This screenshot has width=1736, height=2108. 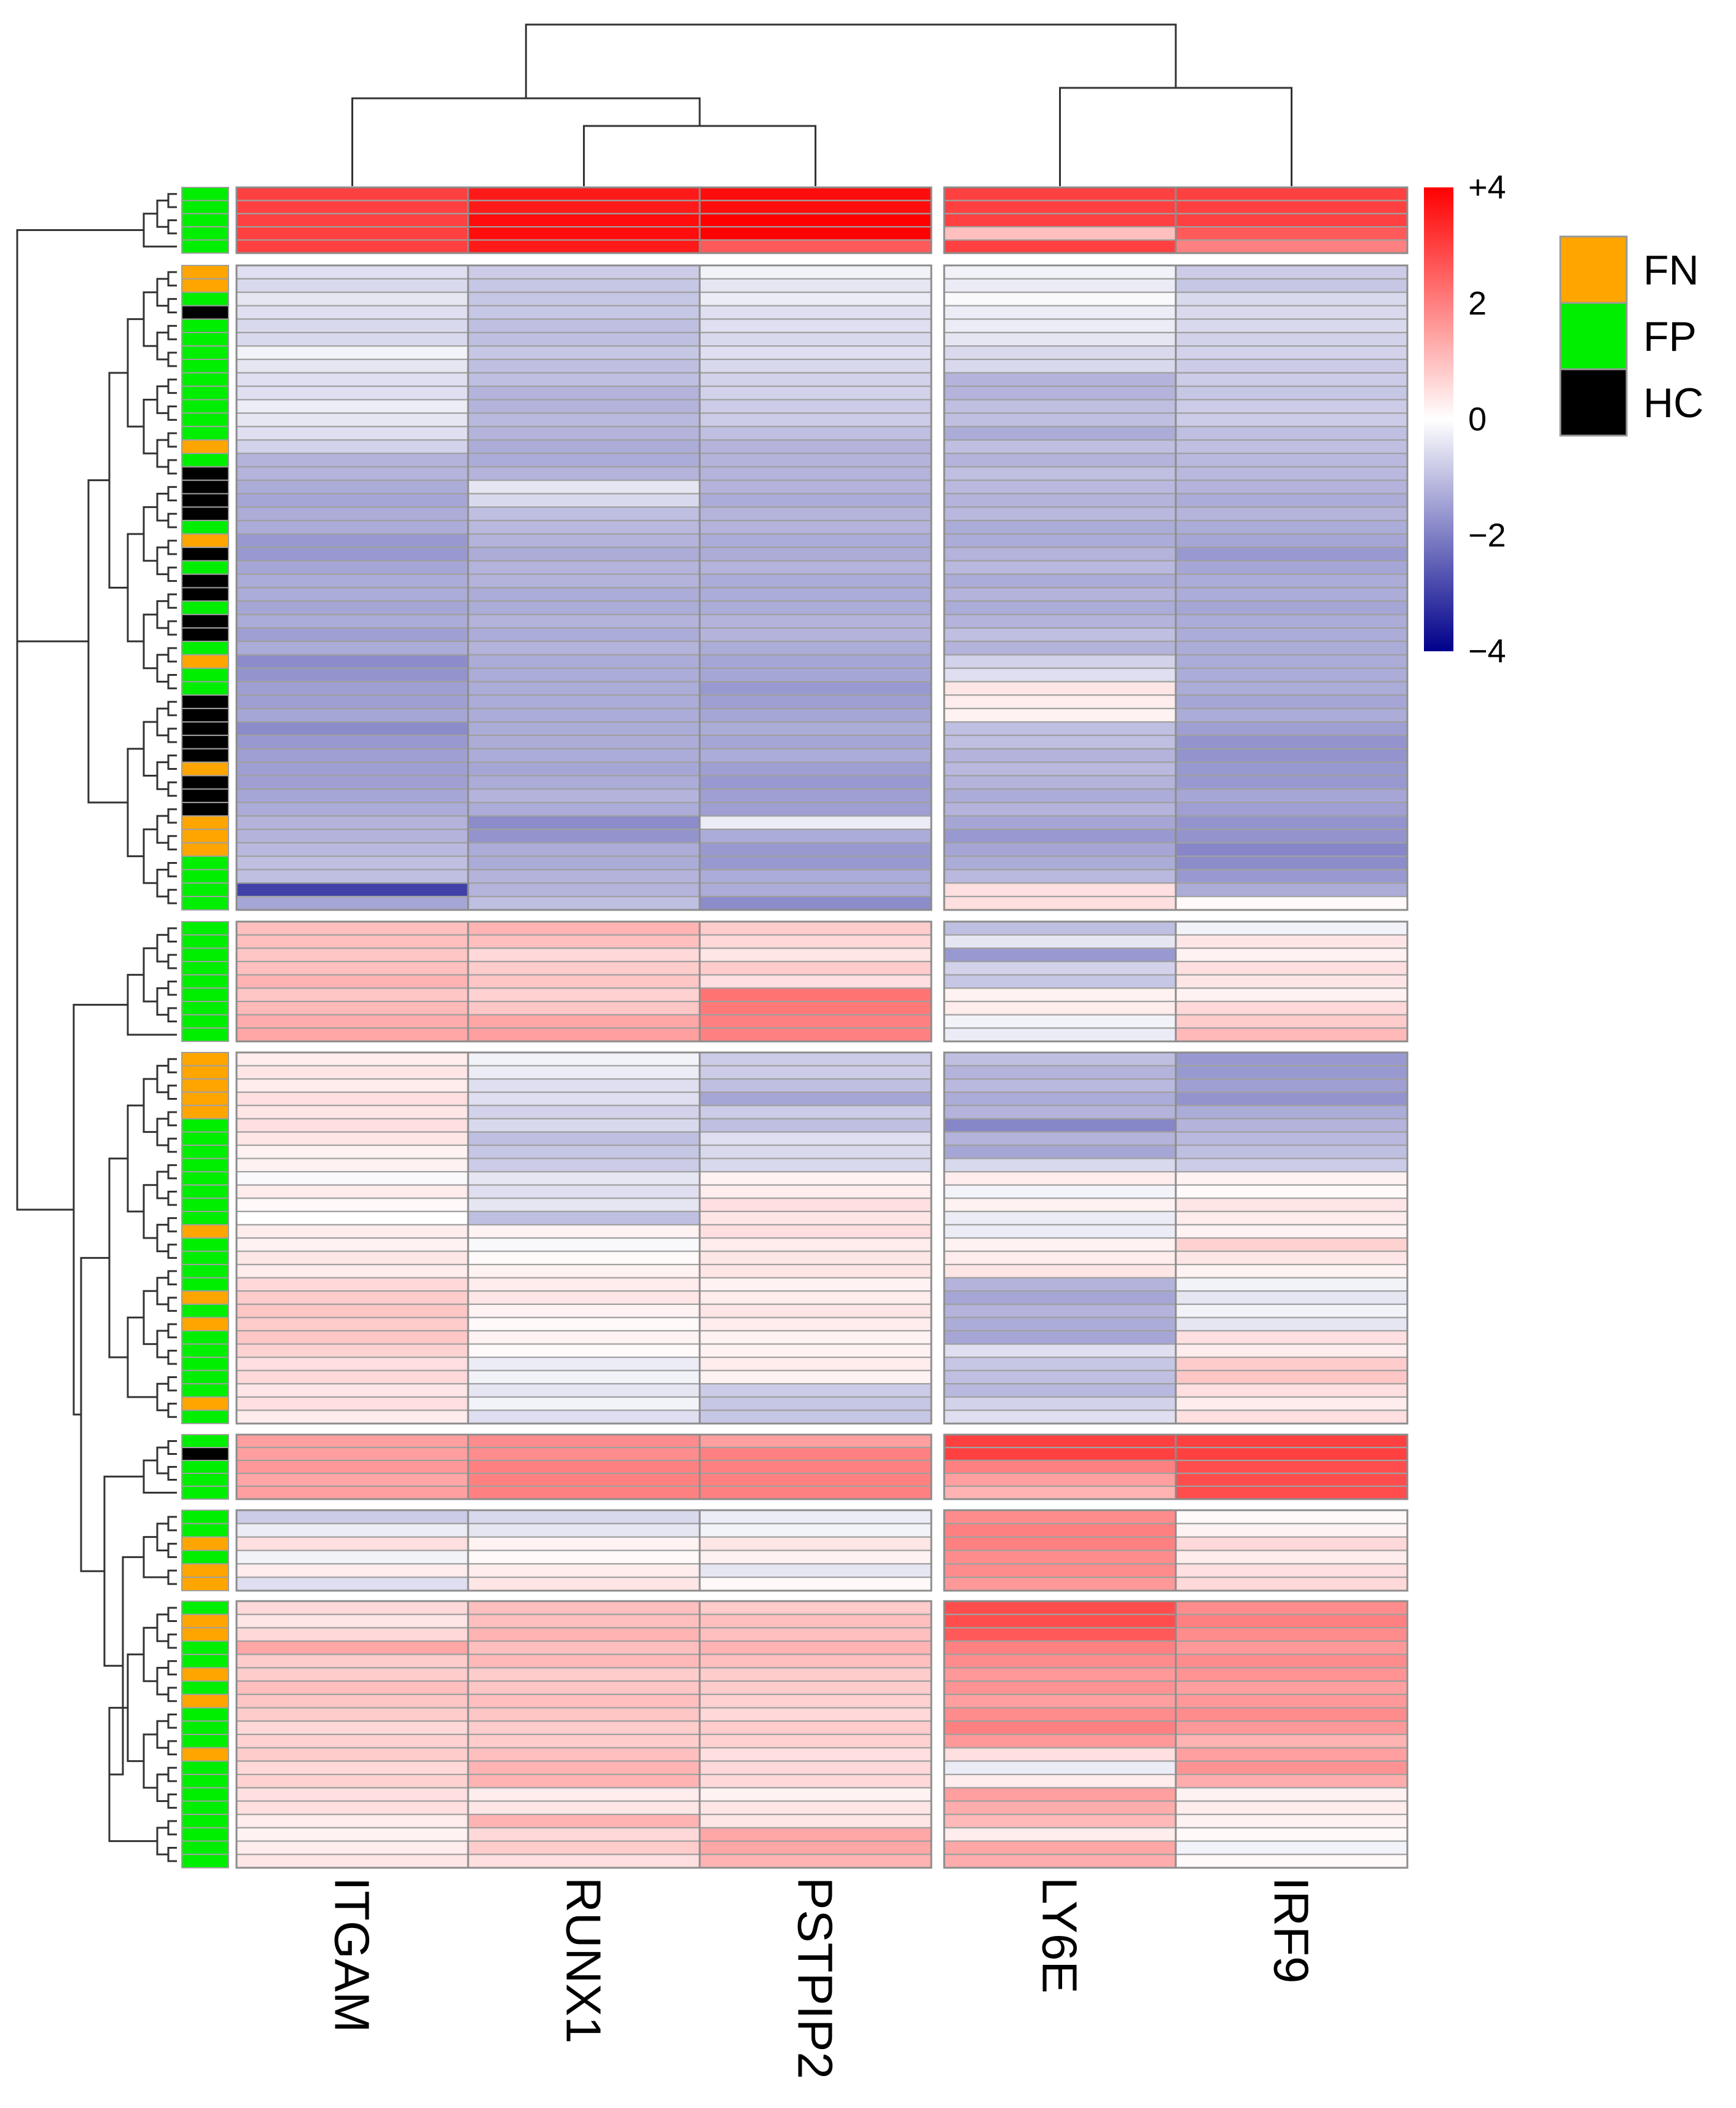 I want to click on legend-swatch-fp, so click(x=1593, y=336).